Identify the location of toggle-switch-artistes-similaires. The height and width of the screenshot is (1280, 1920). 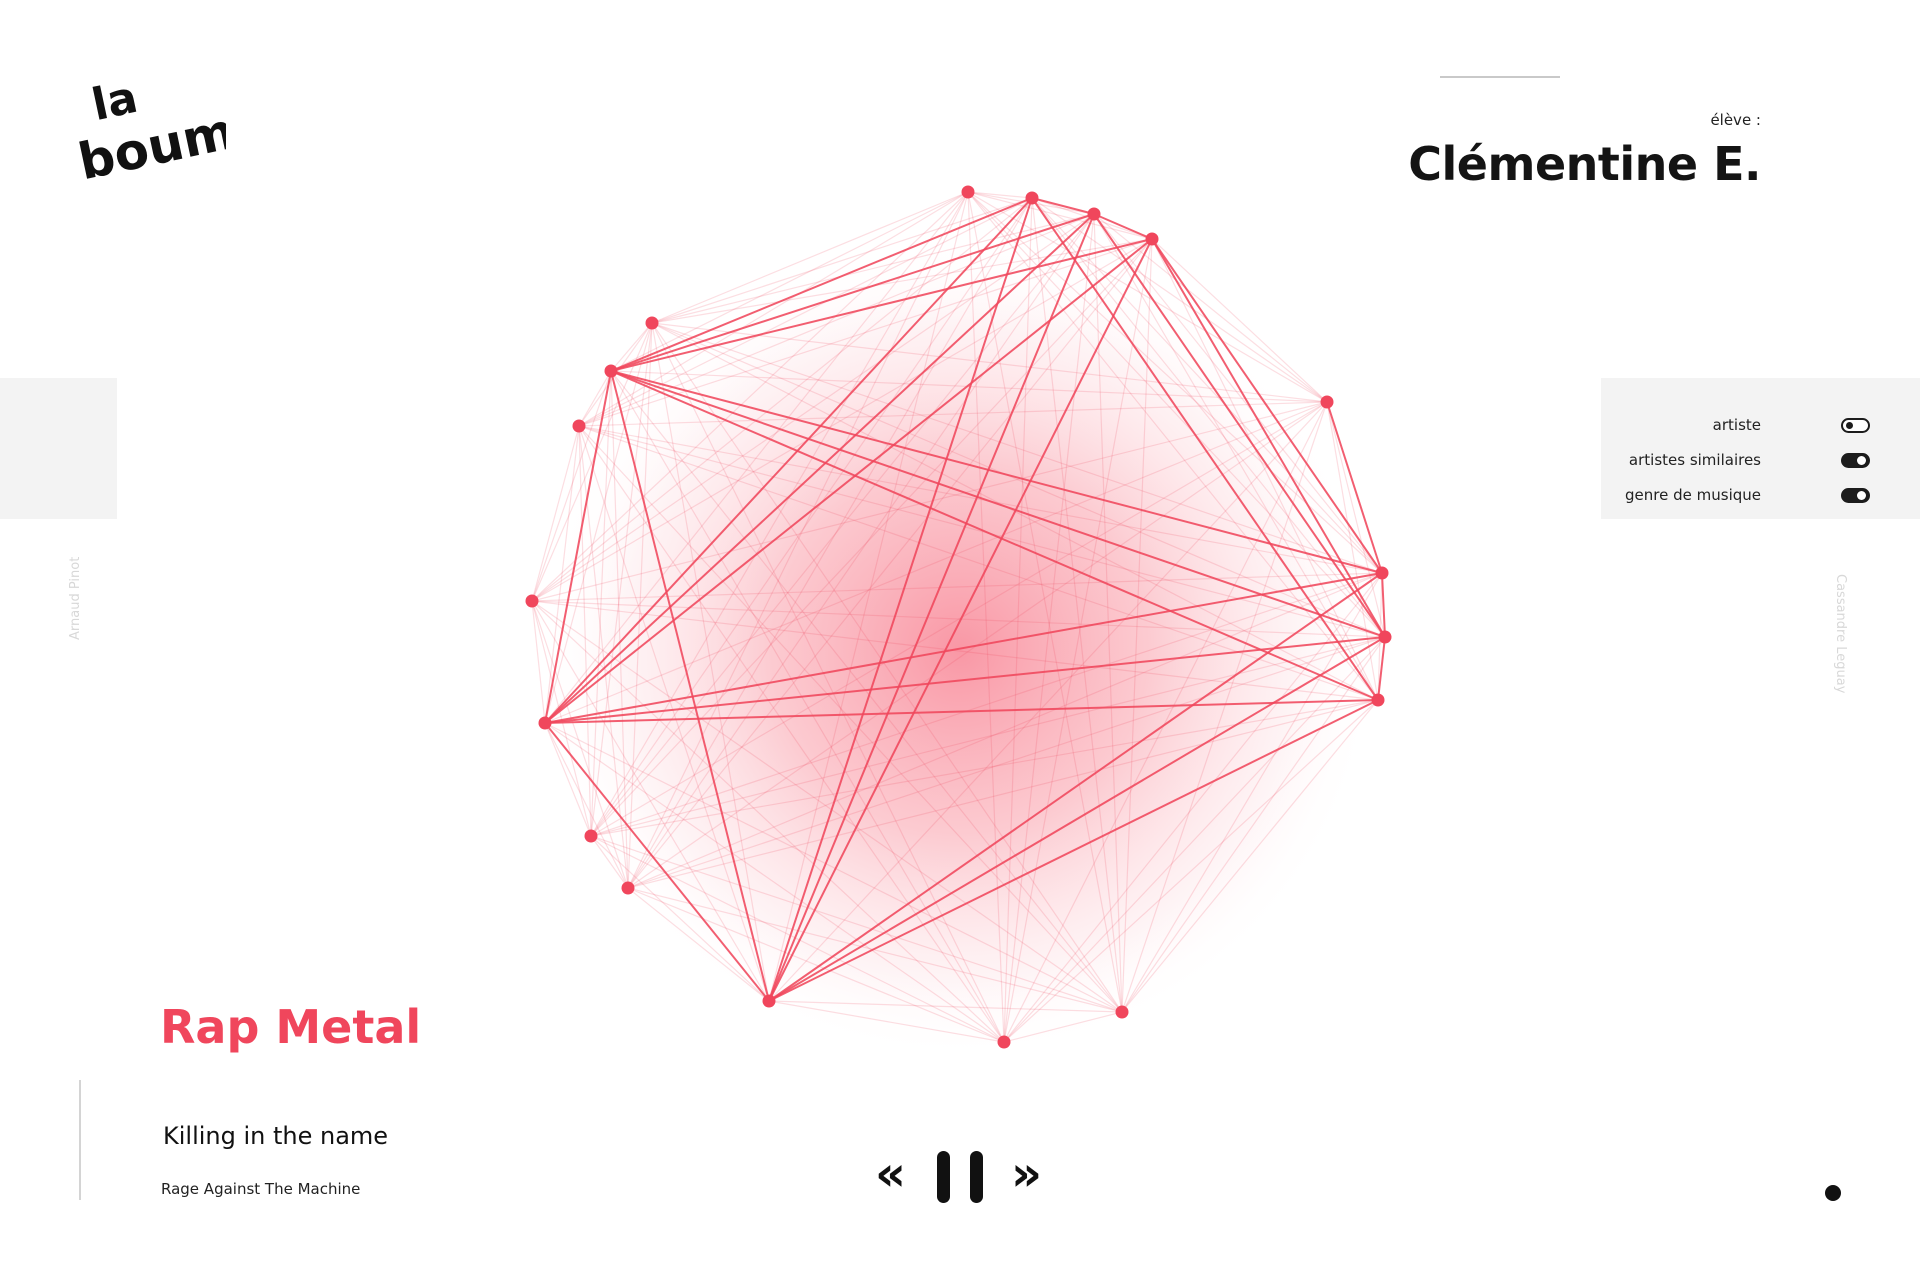
(1855, 460).